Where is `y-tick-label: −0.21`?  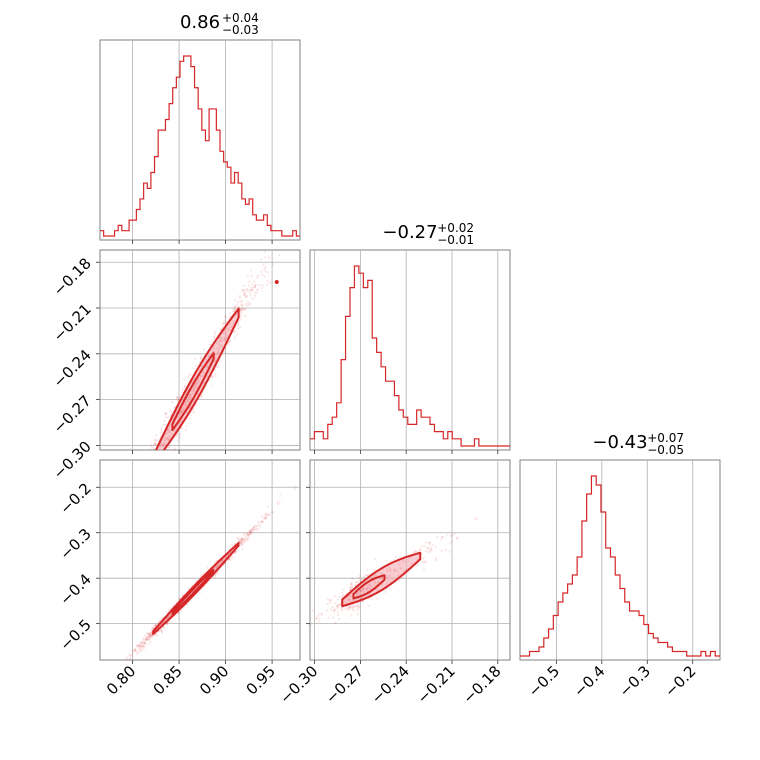
y-tick-label: −0.21 is located at coordinates (72, 322).